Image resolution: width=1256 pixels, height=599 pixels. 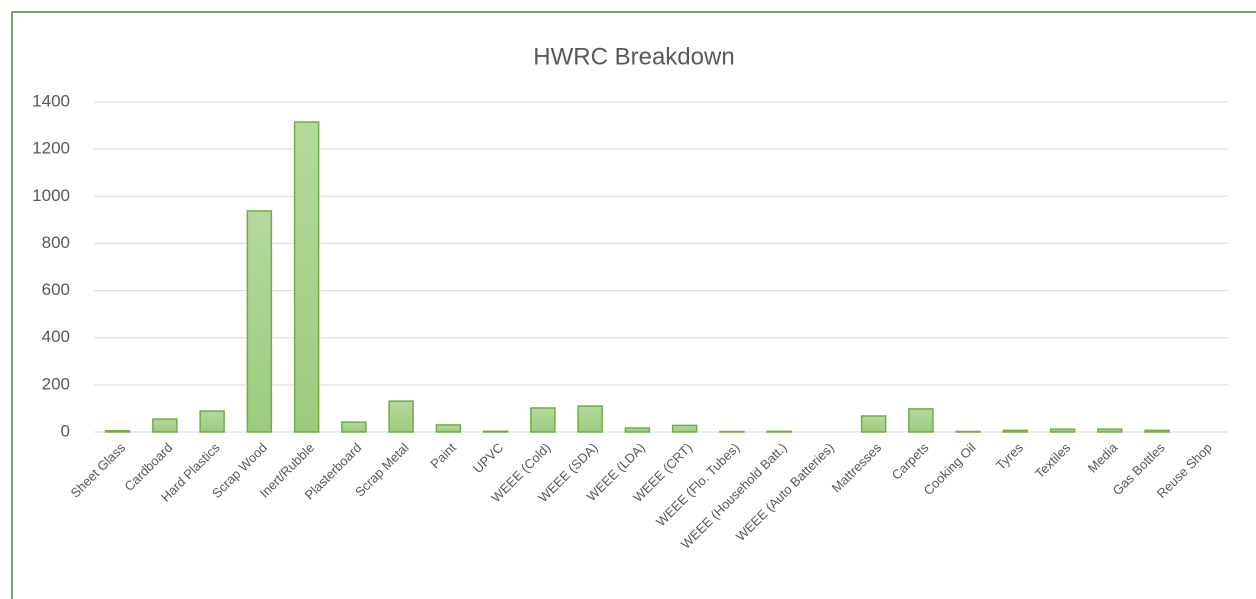 I want to click on y-tick-label: 1200, so click(x=51, y=148).